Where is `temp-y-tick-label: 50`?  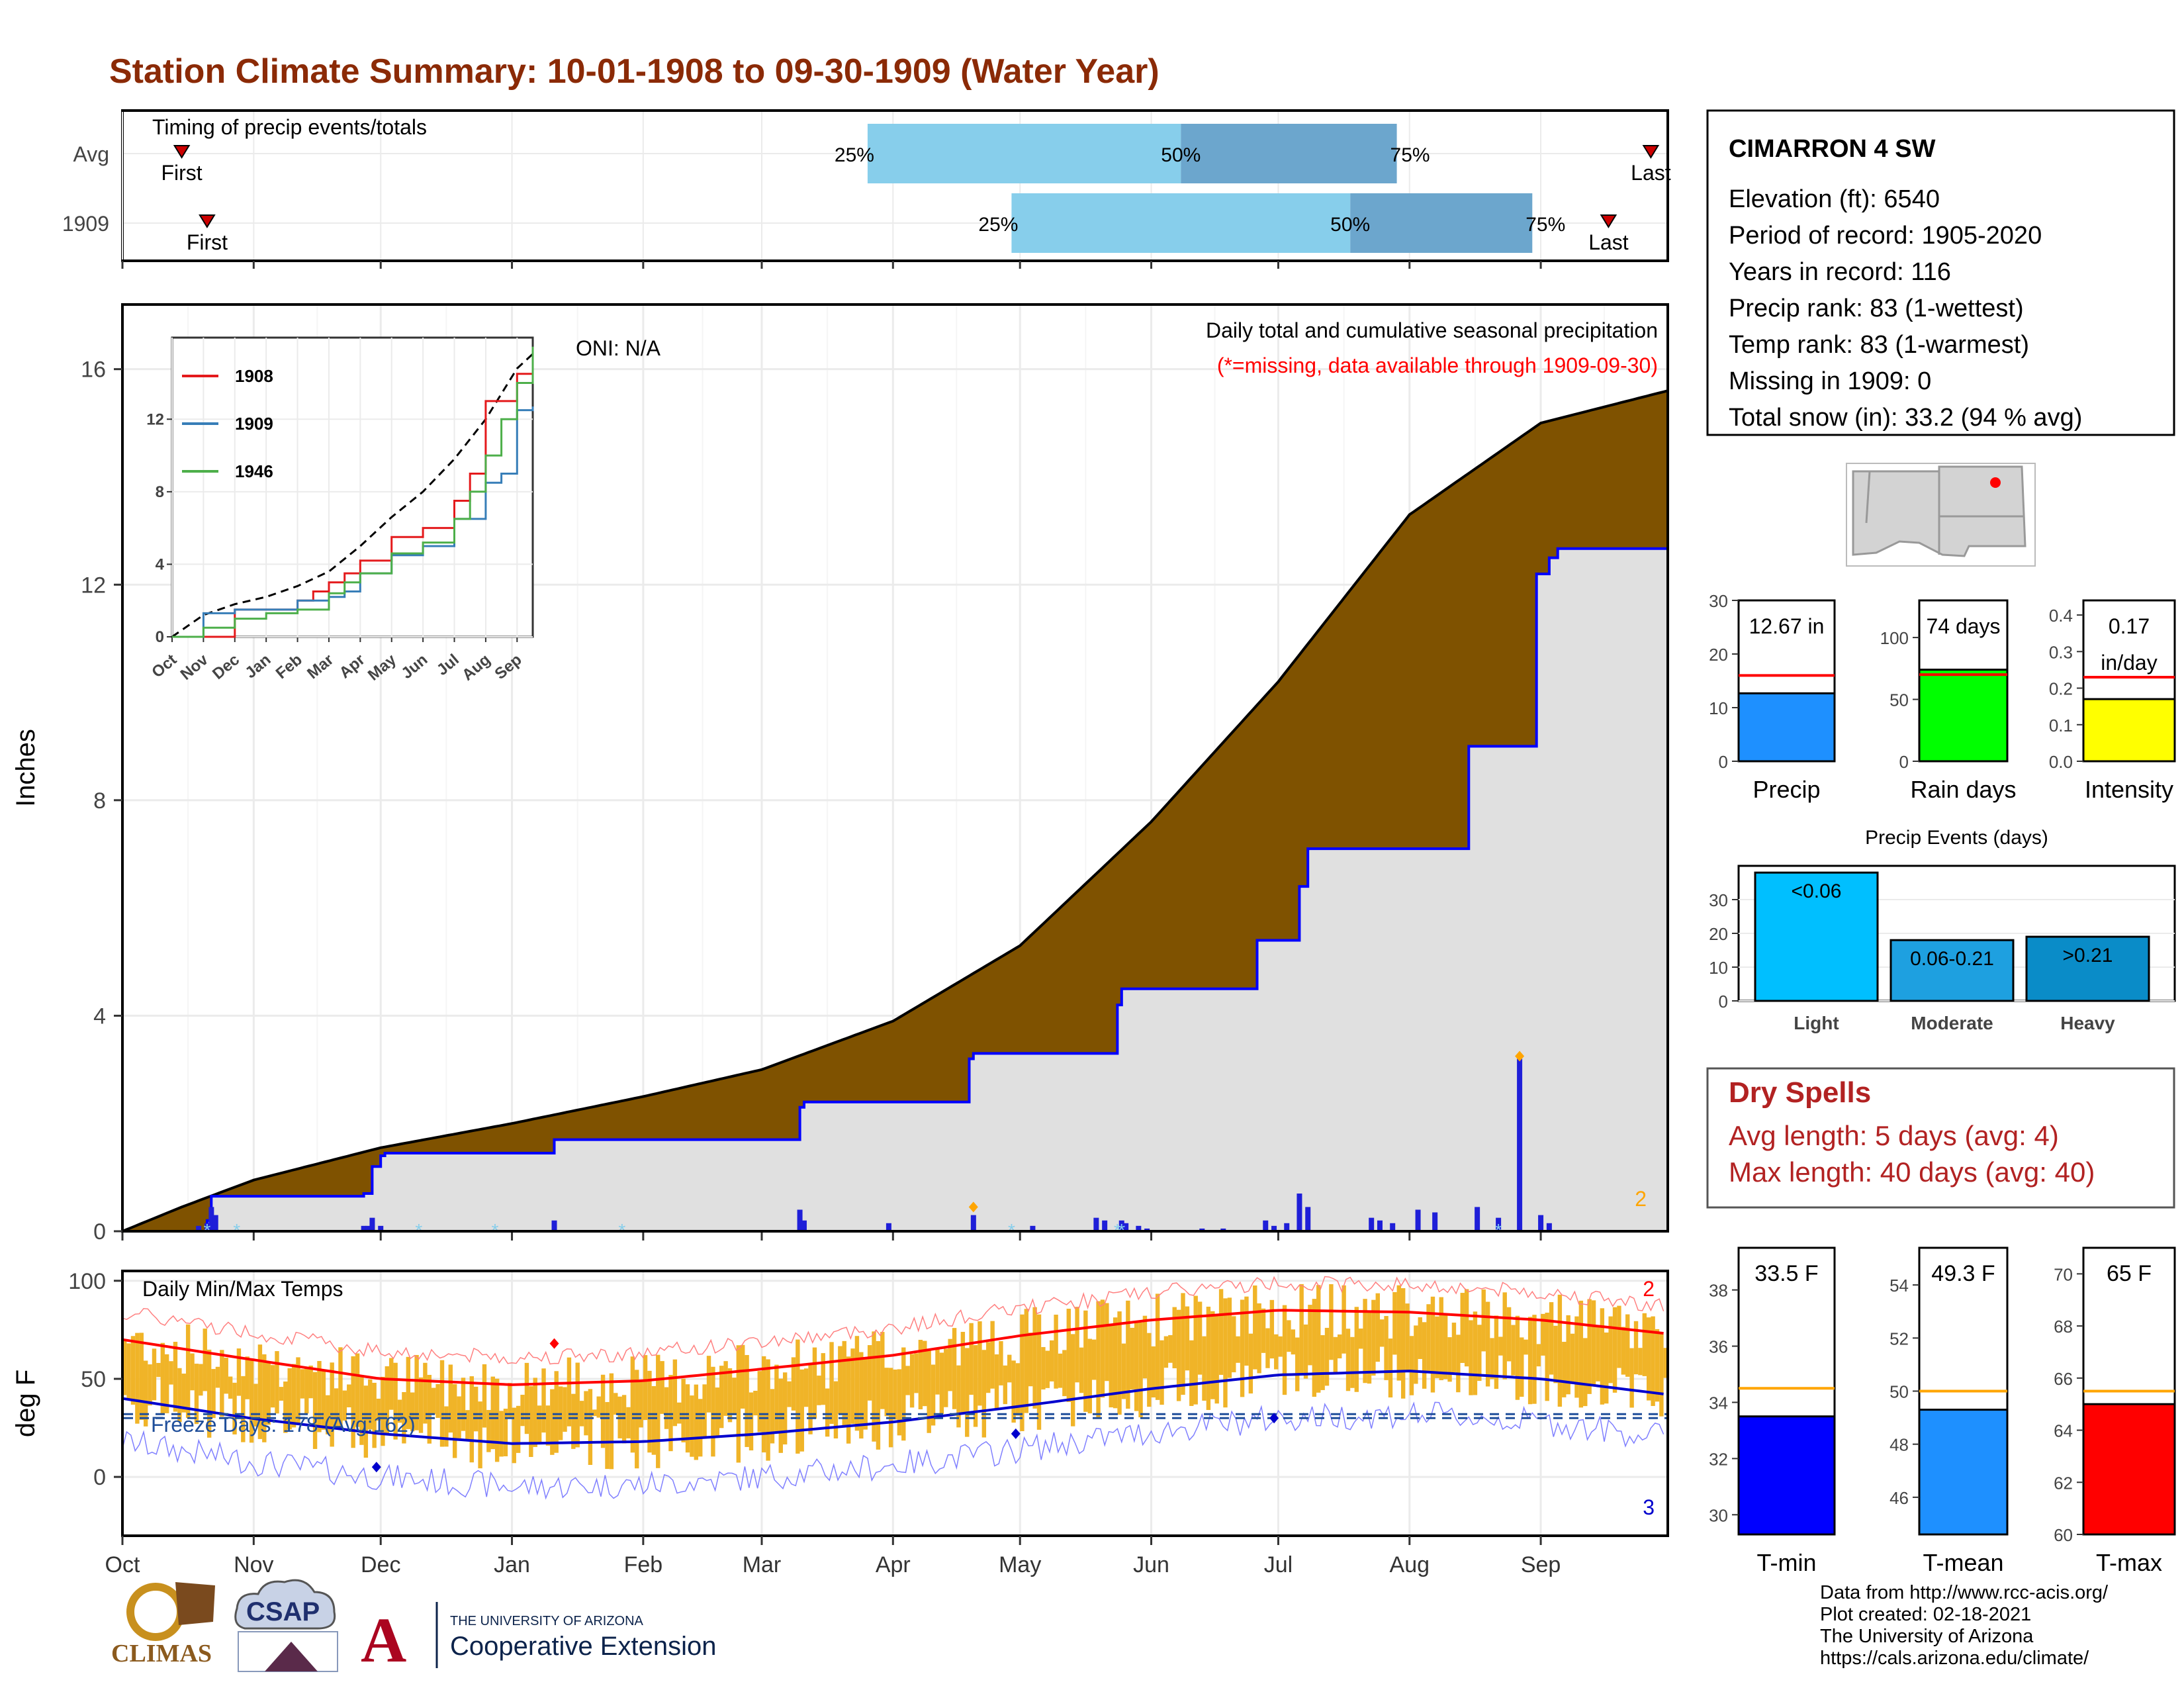 temp-y-tick-label: 50 is located at coordinates (93, 1379).